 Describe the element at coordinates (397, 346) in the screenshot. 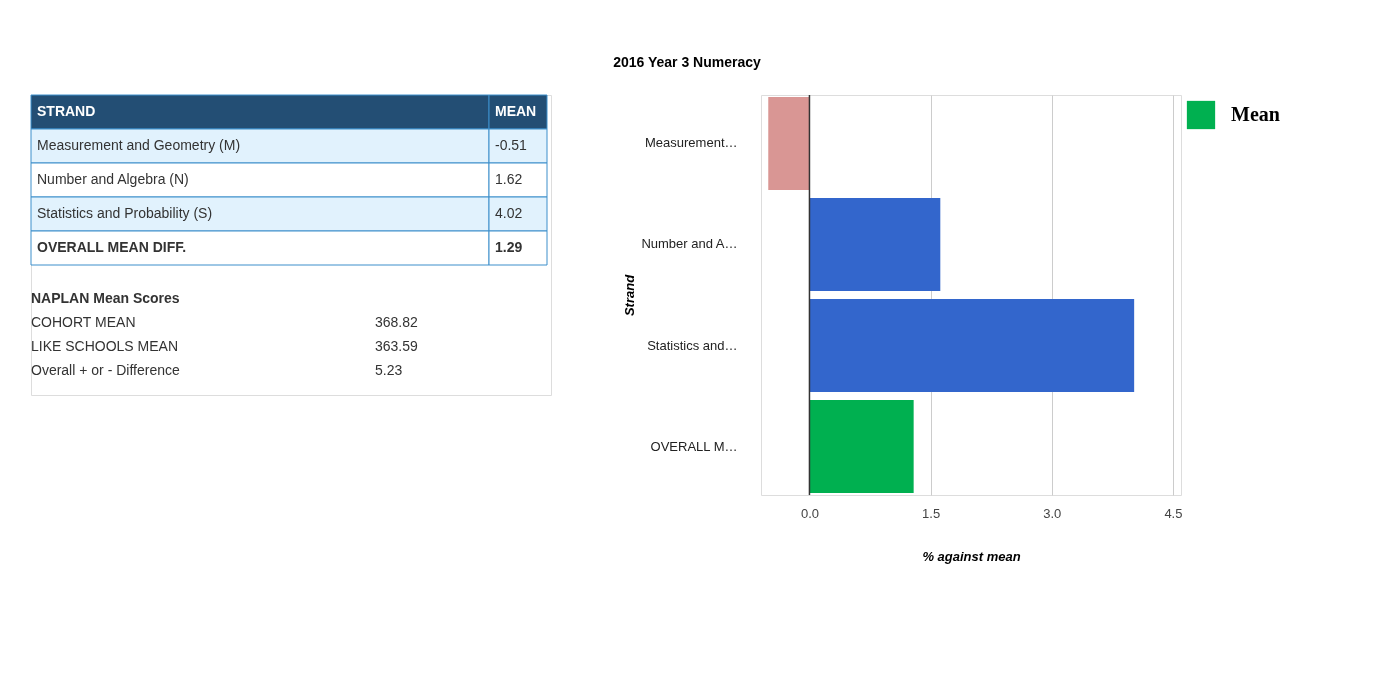

I see `text: 363.59` at that location.